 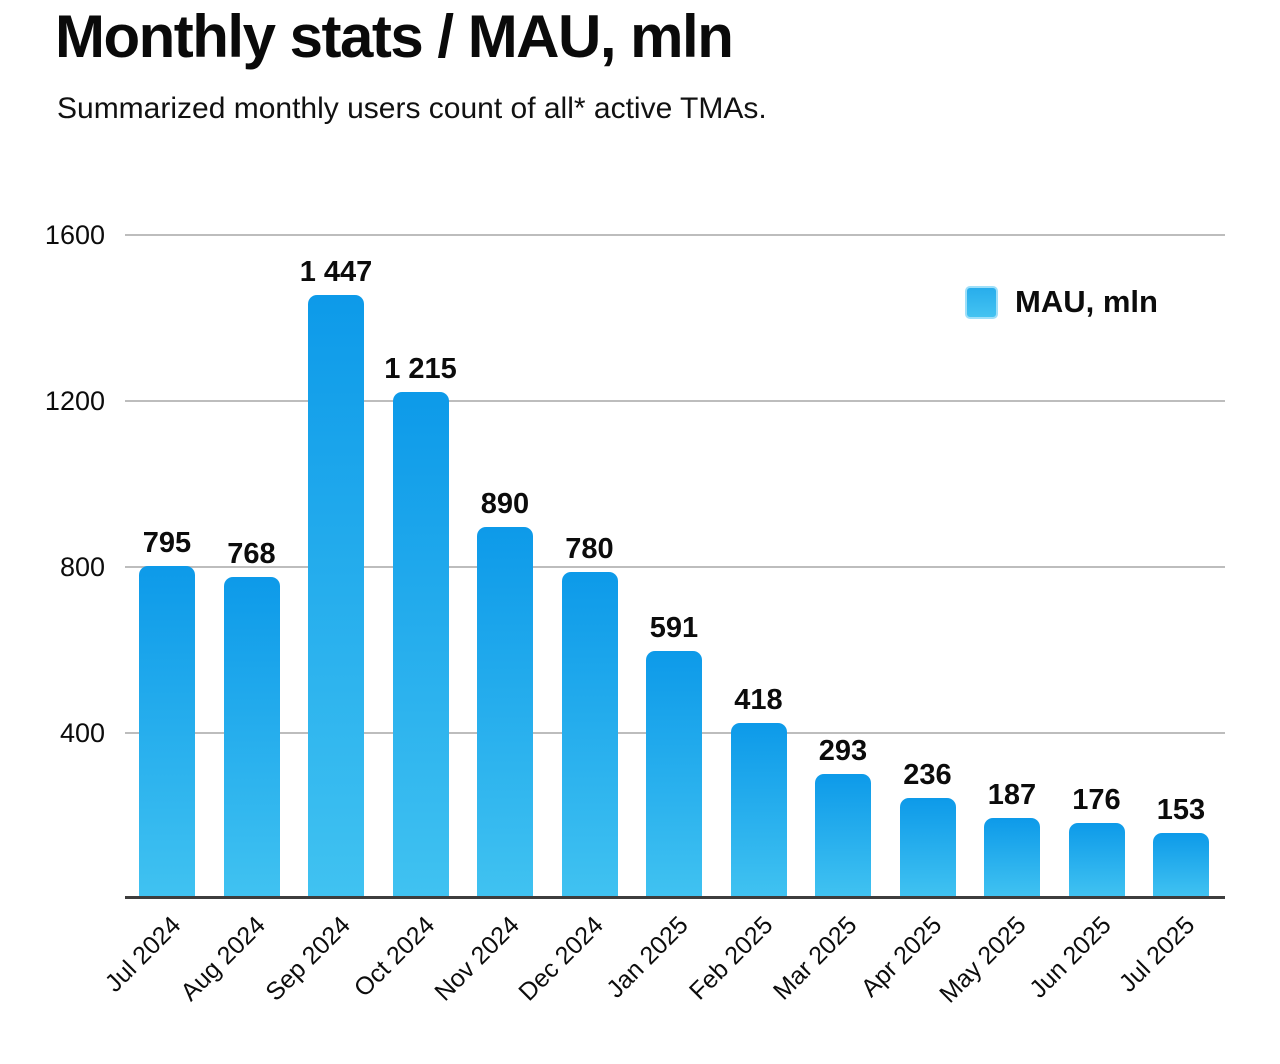 What do you see at coordinates (815, 958) in the screenshot?
I see `x-axis-label-mar-2025: Mar 2025` at bounding box center [815, 958].